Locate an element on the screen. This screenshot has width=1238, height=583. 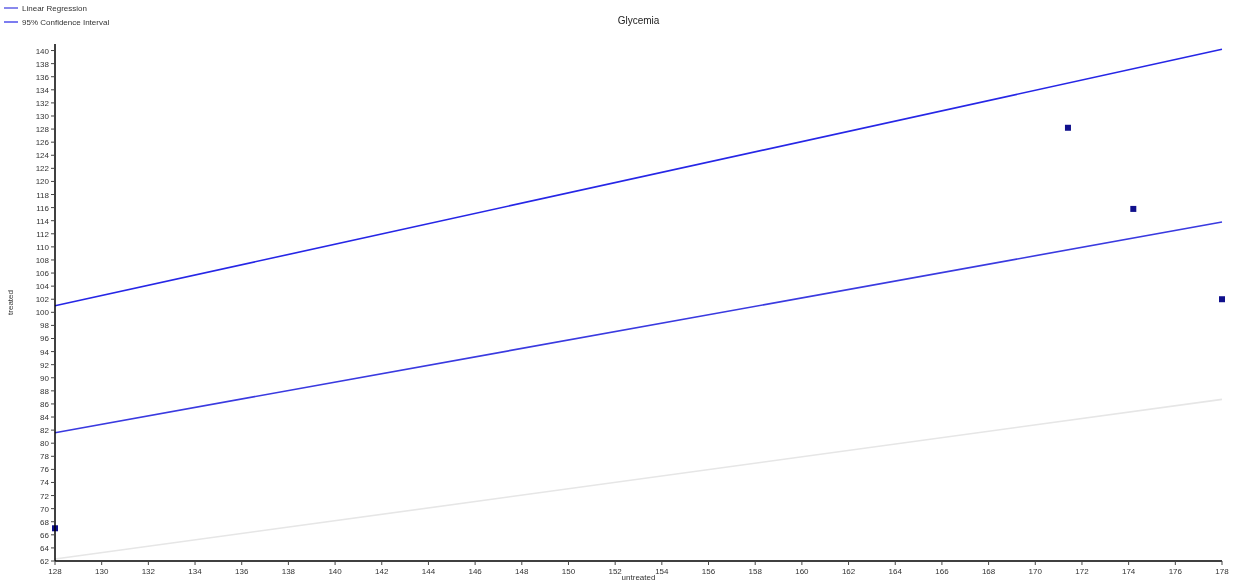
y-tick-label: 122 is located at coordinates (42, 169).